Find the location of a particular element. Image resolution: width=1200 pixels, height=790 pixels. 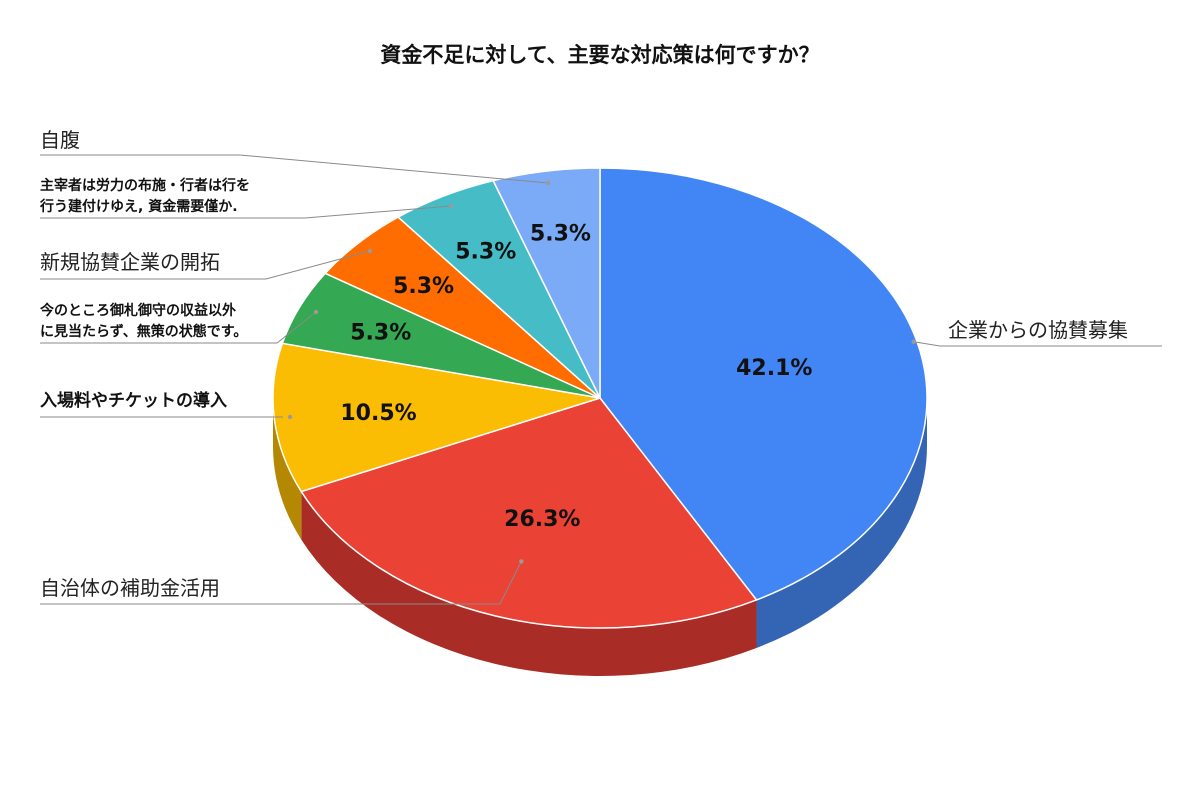

slice-3-category-label-line-2: に見当たらず、無策の状態です。 is located at coordinates (143, 331).